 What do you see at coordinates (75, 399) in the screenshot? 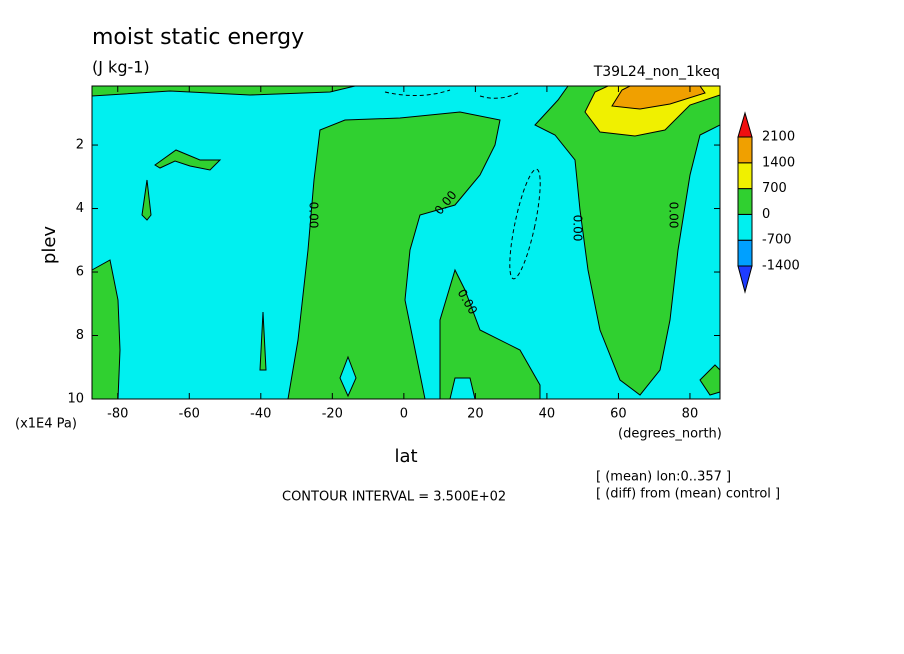
I see `y-tick-label: 10` at bounding box center [75, 399].